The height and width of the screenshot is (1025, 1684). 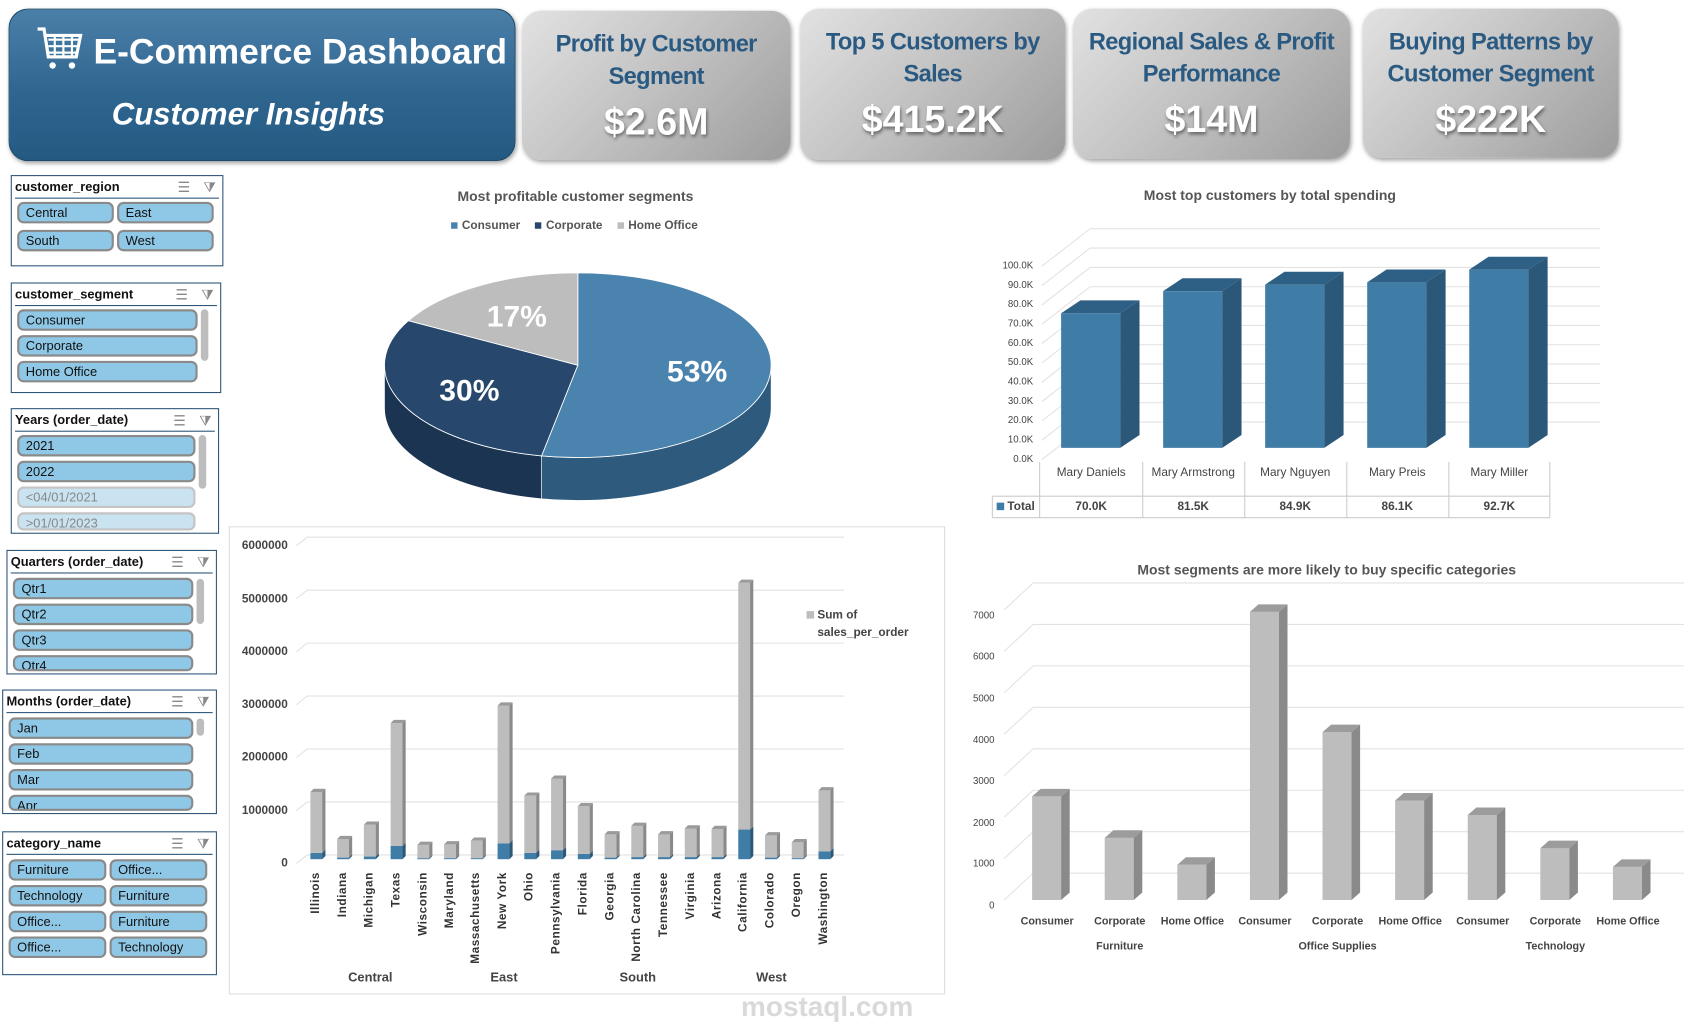 What do you see at coordinates (656, 365) in the screenshot?
I see `pie-slice-consumer` at bounding box center [656, 365].